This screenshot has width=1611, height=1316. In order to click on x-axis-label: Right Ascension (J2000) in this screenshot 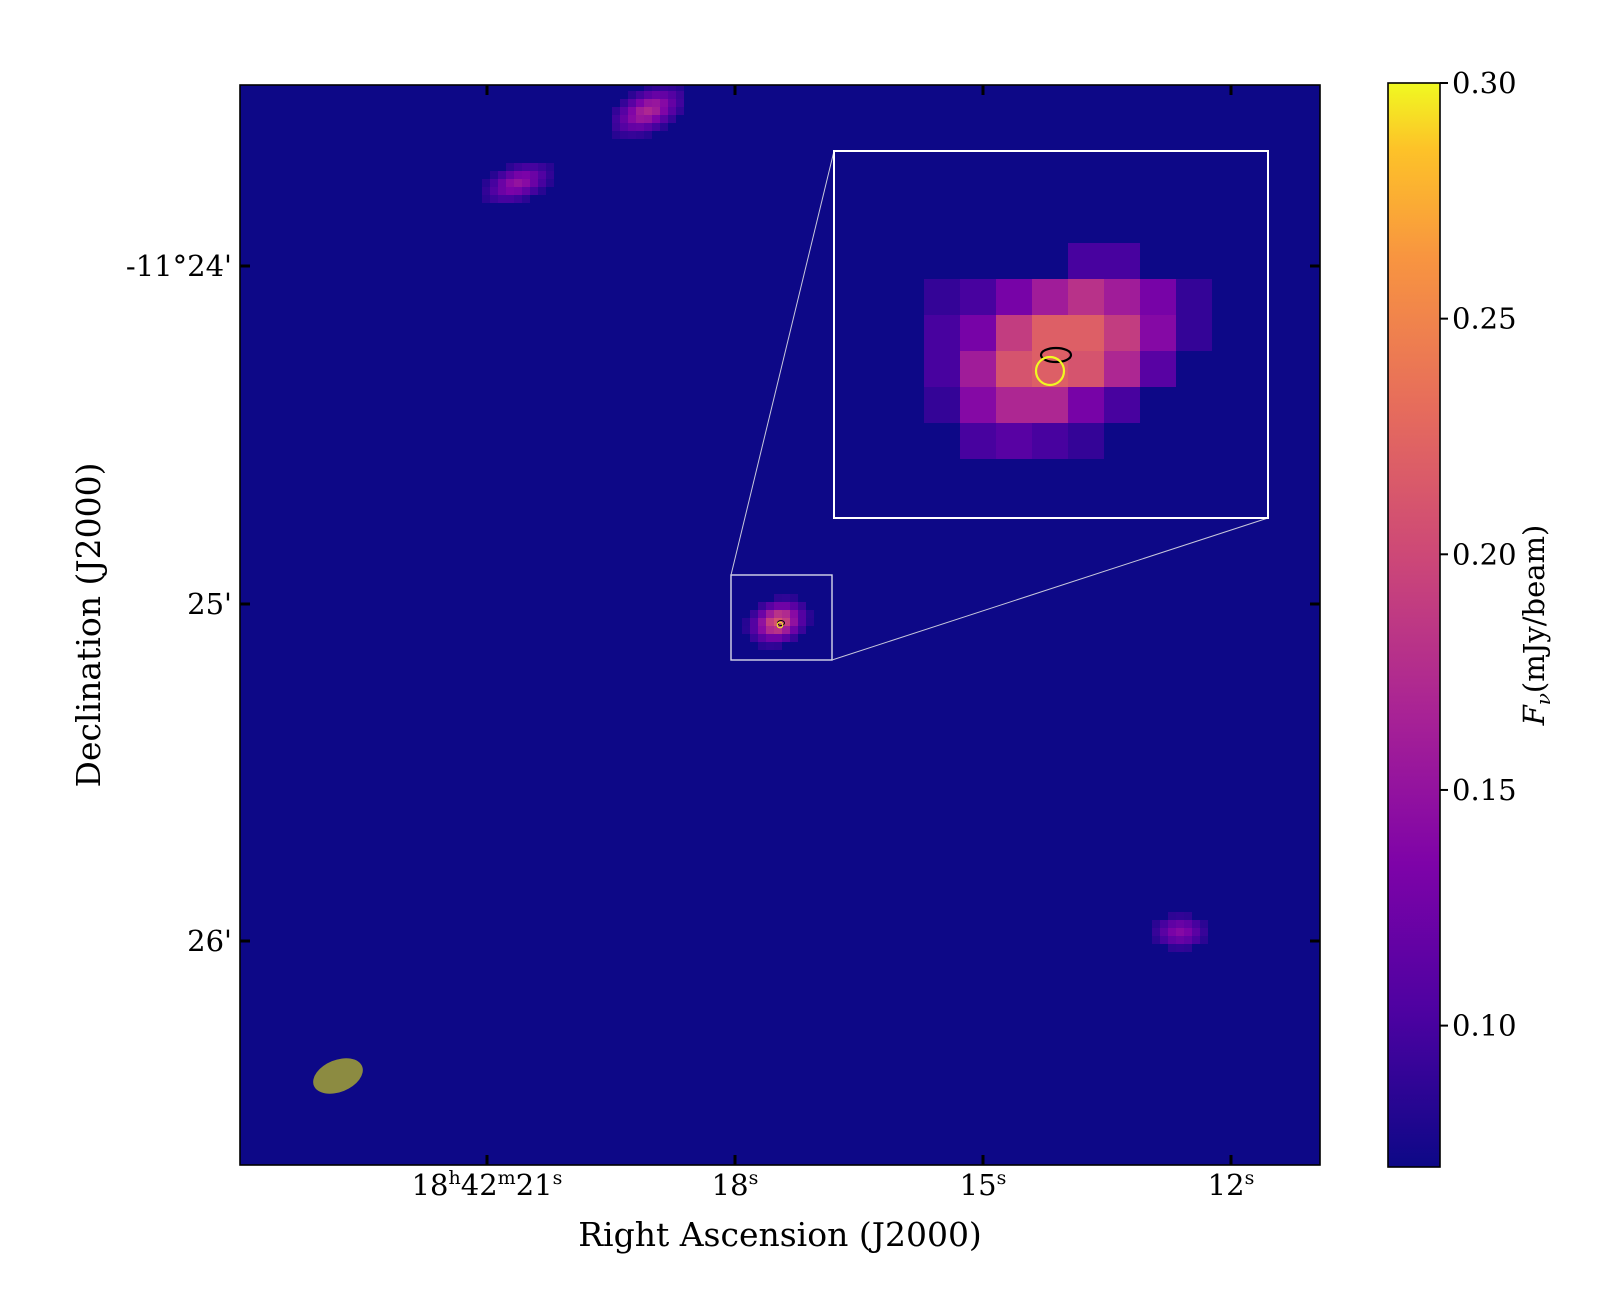, I will do `click(780, 1234)`.